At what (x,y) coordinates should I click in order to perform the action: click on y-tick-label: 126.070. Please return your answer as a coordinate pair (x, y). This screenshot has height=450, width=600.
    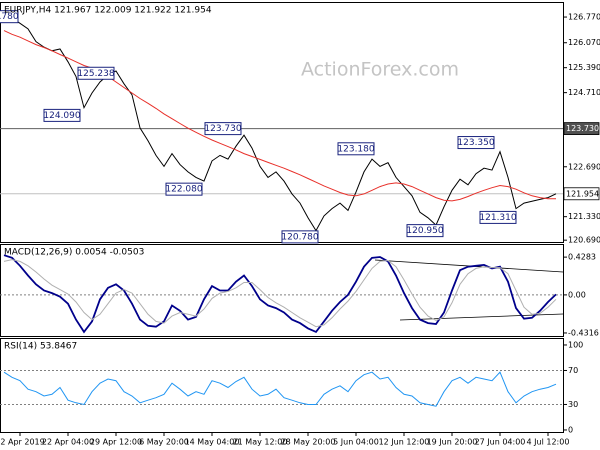
    Looking at the image, I should click on (584, 42).